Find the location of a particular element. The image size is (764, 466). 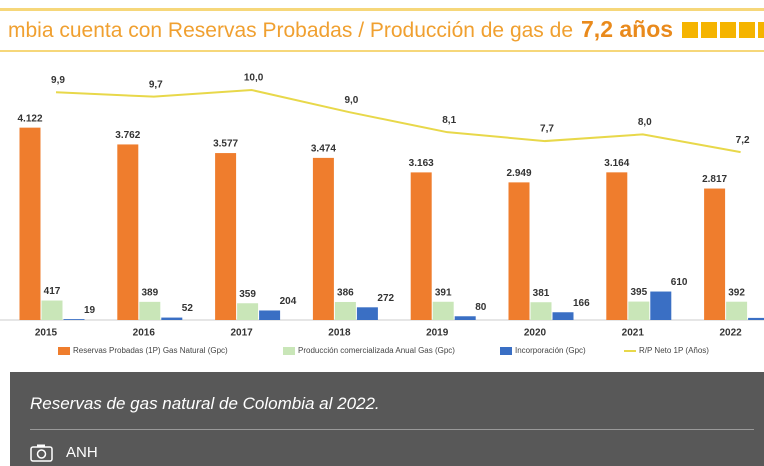

data-label: 272 is located at coordinates (385, 298).